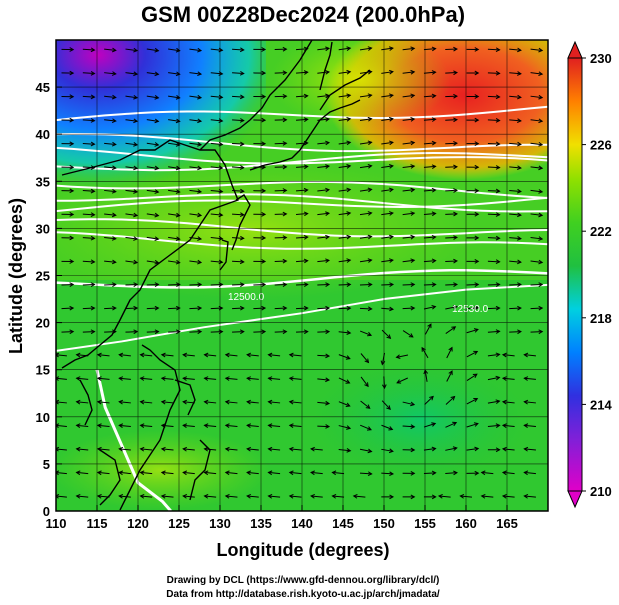  I want to click on y-tick-label: 5, so click(46, 464).